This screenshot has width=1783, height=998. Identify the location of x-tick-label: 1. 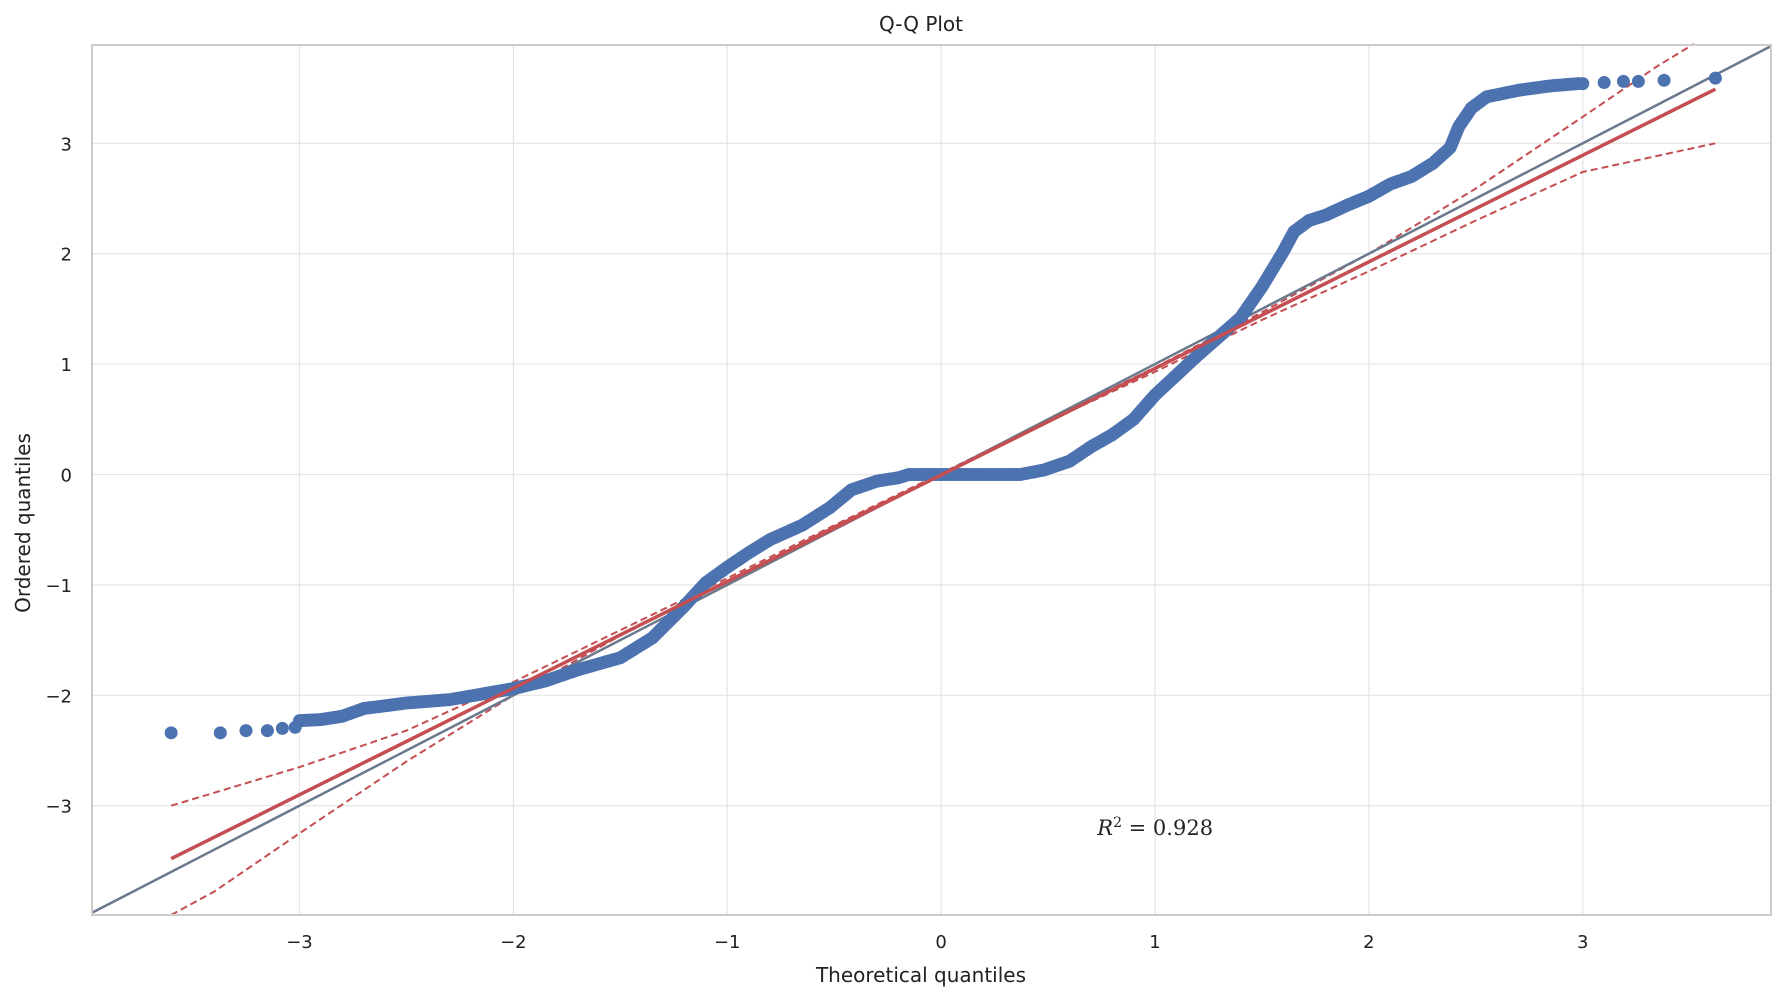
(1154, 942).